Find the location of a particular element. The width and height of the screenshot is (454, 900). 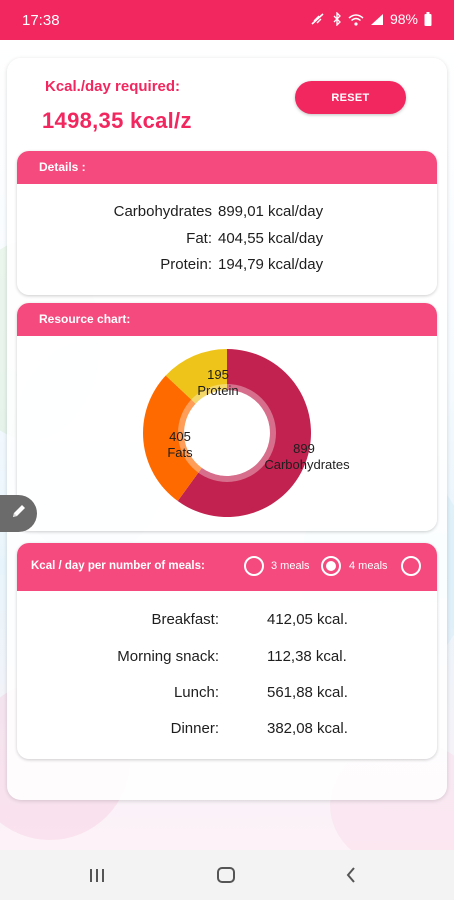

donut-slice-carbohydrates is located at coordinates (244, 433).